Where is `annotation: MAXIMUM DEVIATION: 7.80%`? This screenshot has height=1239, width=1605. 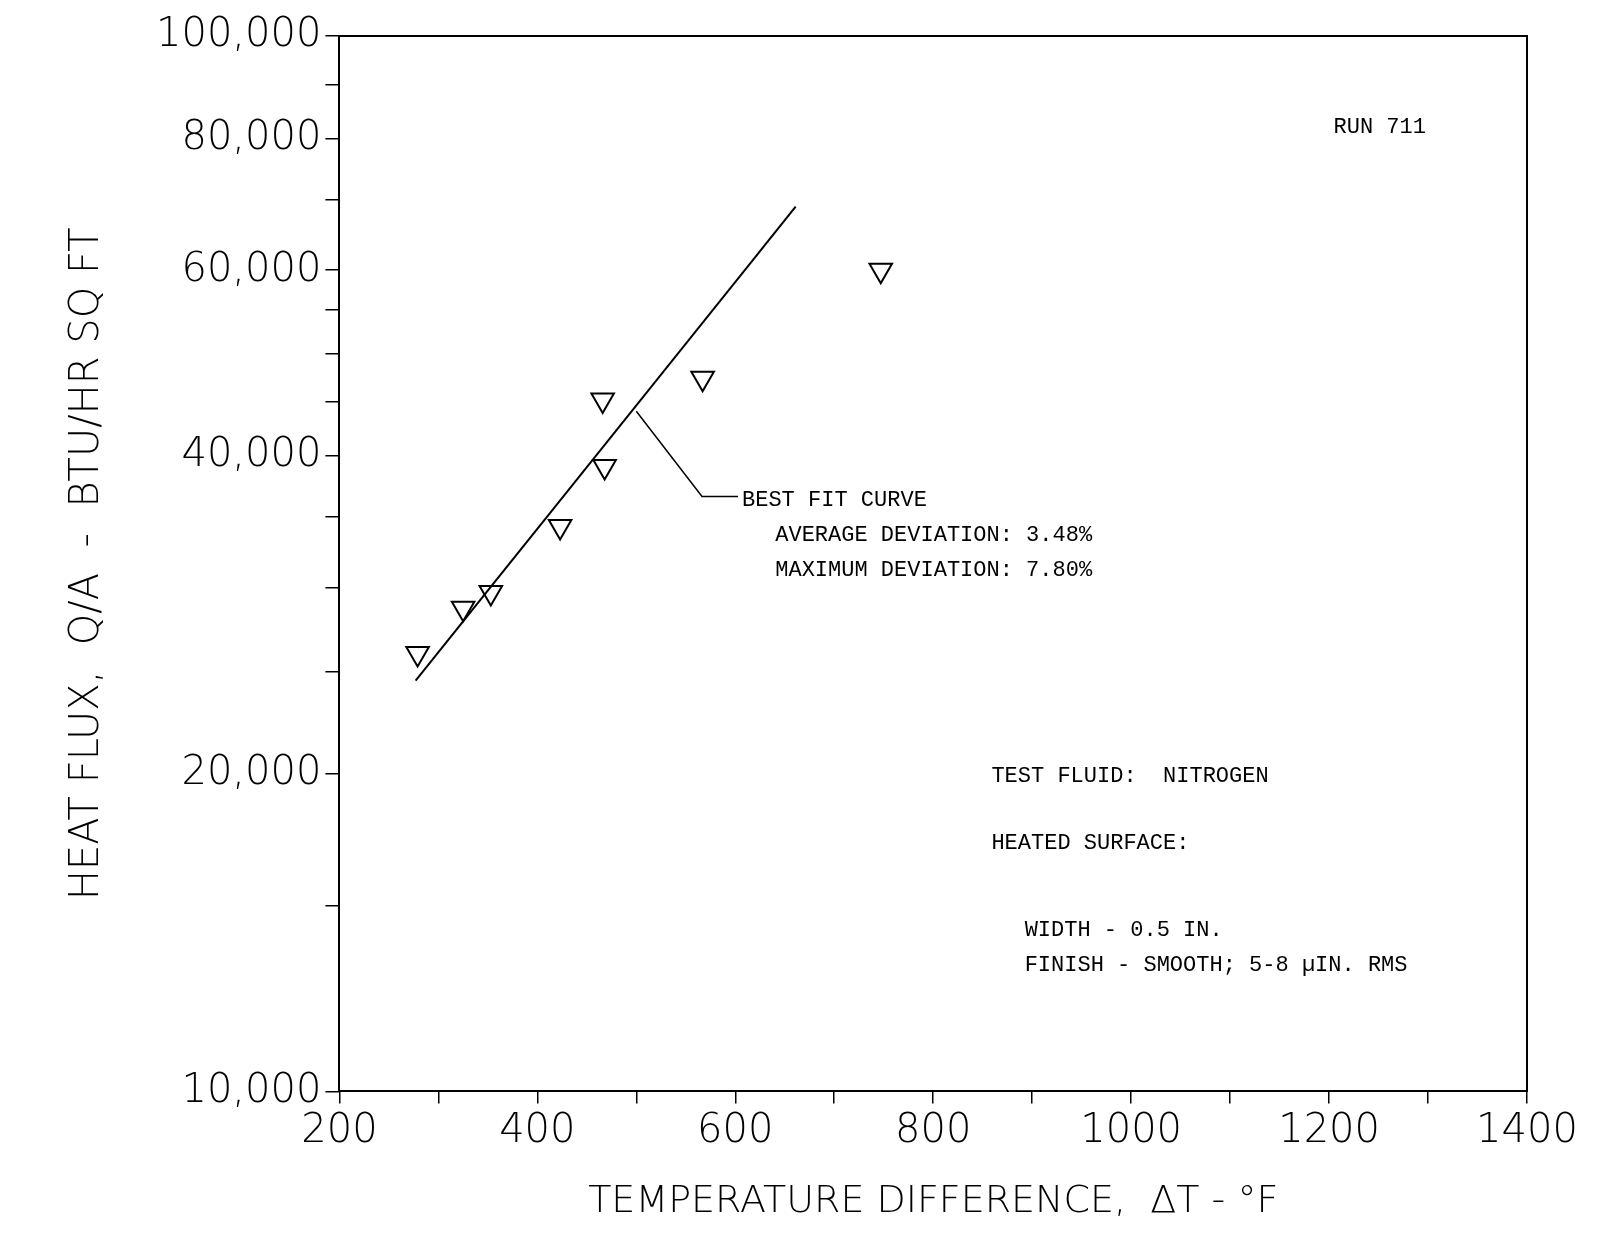
annotation: MAXIMUM DEVIATION: 7.80% is located at coordinates (934, 570).